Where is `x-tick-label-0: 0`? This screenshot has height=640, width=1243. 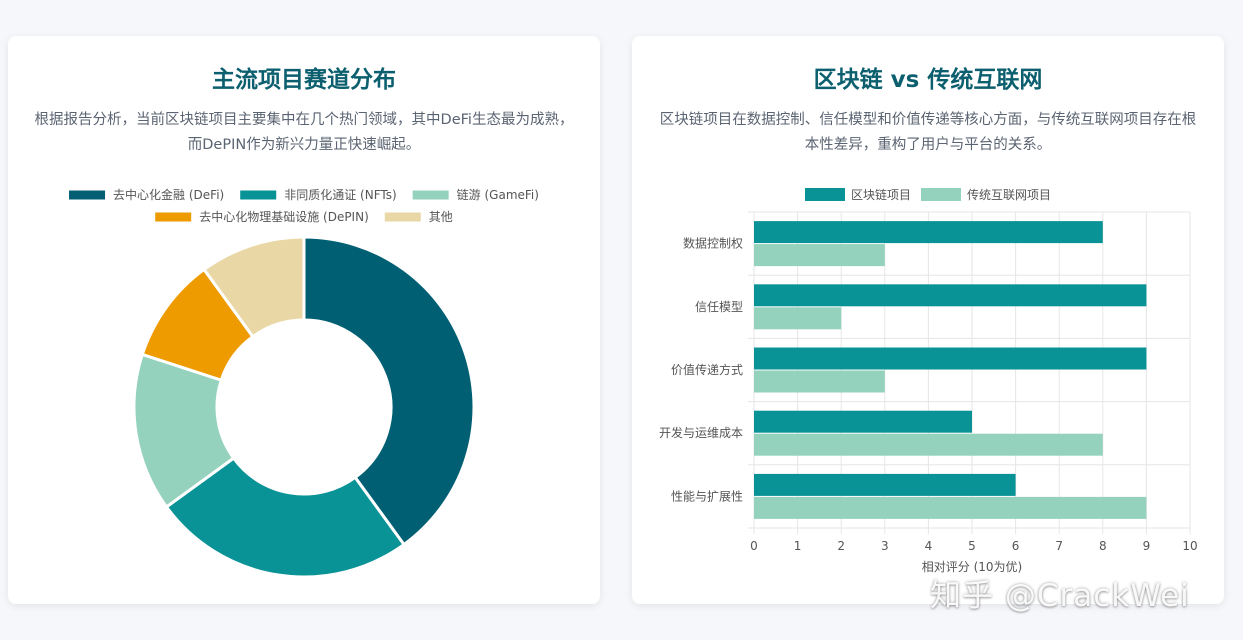
x-tick-label-0: 0 is located at coordinates (754, 546).